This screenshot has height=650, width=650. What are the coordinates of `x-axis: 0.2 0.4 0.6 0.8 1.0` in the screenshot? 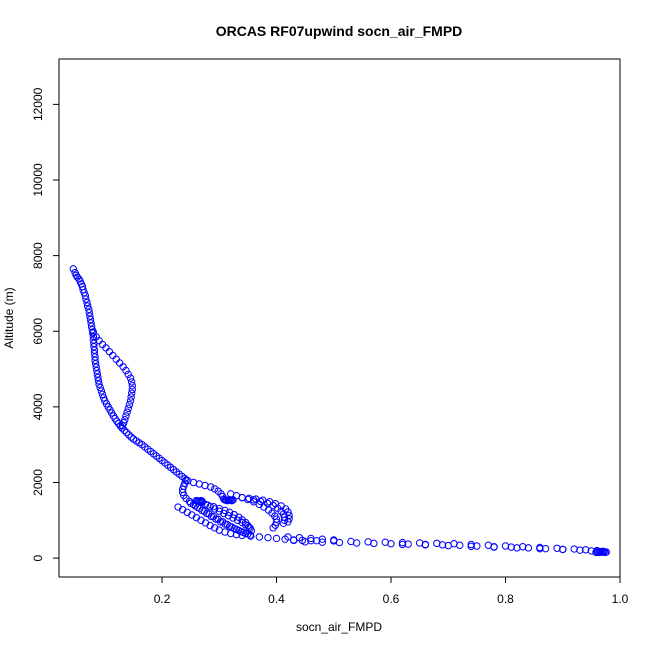 It's located at (391, 591).